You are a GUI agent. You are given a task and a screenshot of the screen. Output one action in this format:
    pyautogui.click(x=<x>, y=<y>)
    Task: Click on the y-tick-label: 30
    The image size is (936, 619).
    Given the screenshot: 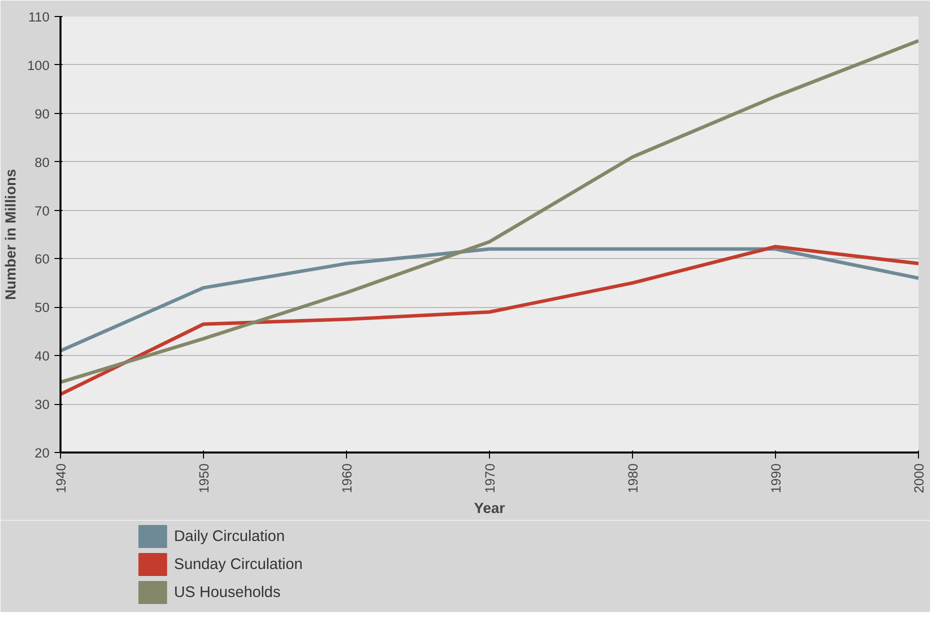 What is the action you would take?
    pyautogui.click(x=42, y=404)
    